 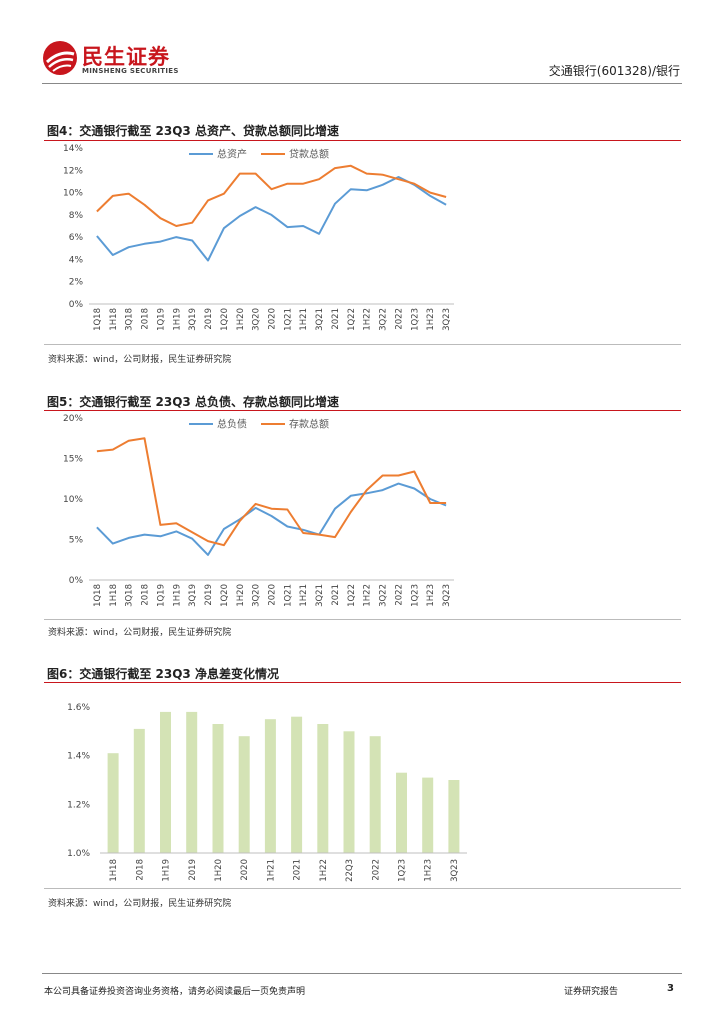 I want to click on figure-4-bottom-rule, so click(x=362, y=344).